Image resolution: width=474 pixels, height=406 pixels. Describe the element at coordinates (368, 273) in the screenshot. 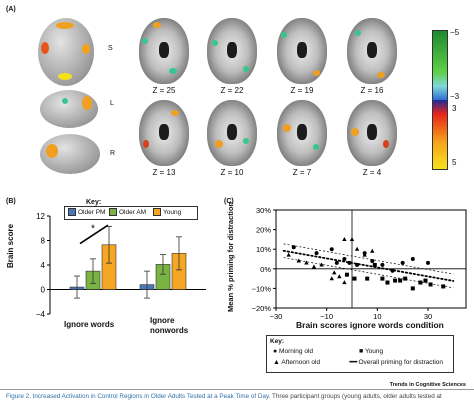

I see `ci-lower-line` at that location.